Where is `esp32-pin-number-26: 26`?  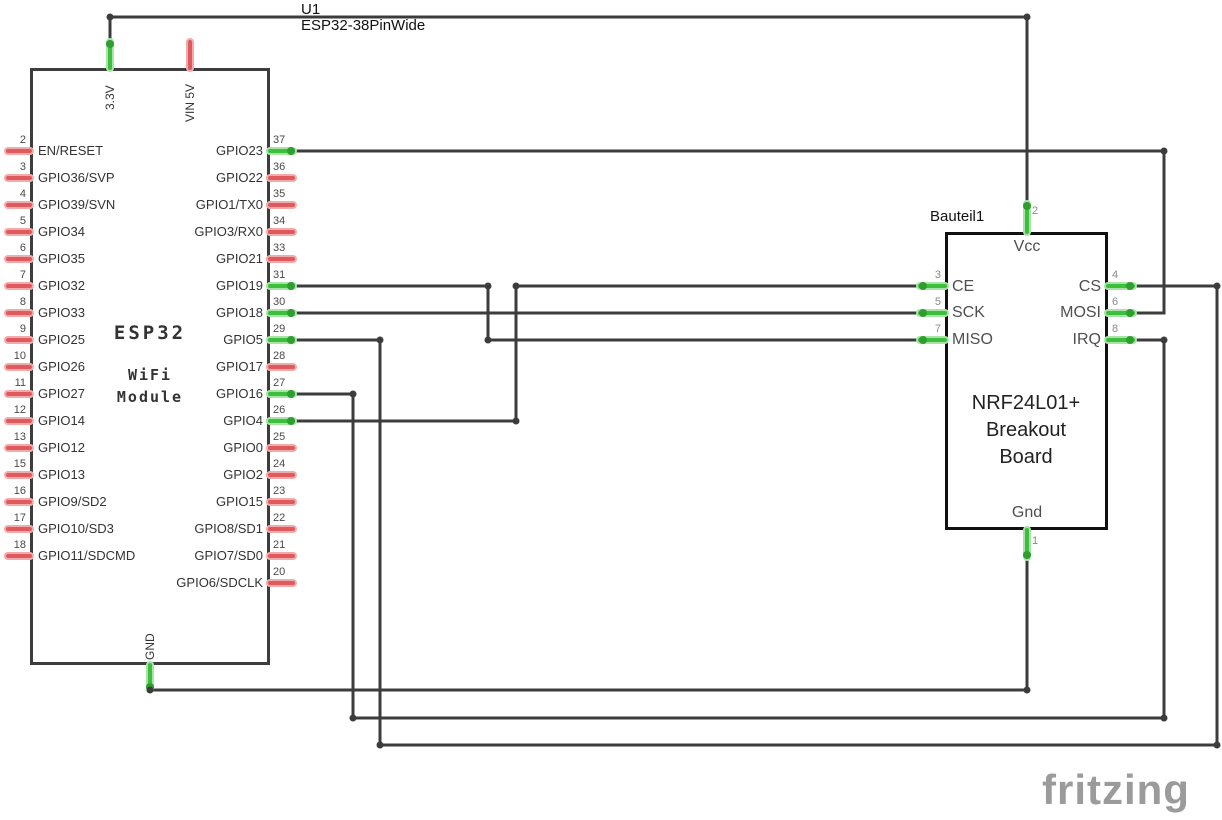
esp32-pin-number-26: 26 is located at coordinates (279, 410).